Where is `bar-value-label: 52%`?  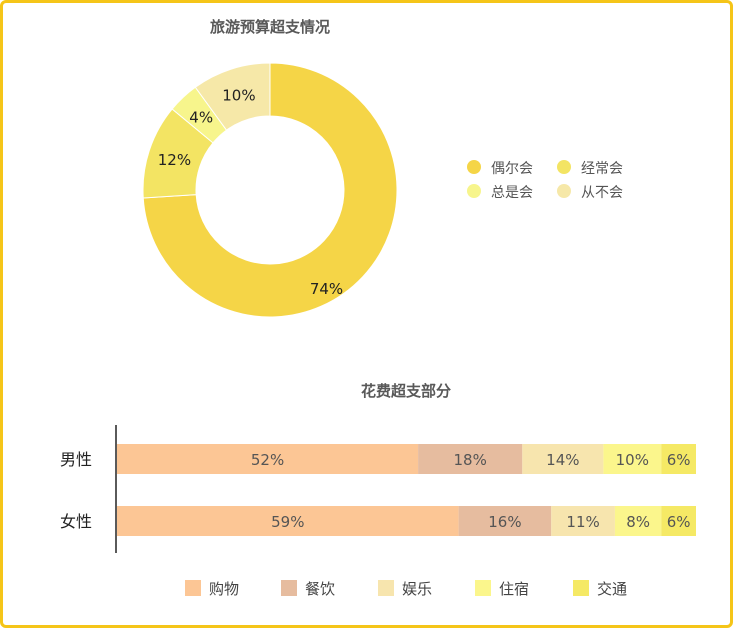
bar-value-label: 52% is located at coordinates (267, 460).